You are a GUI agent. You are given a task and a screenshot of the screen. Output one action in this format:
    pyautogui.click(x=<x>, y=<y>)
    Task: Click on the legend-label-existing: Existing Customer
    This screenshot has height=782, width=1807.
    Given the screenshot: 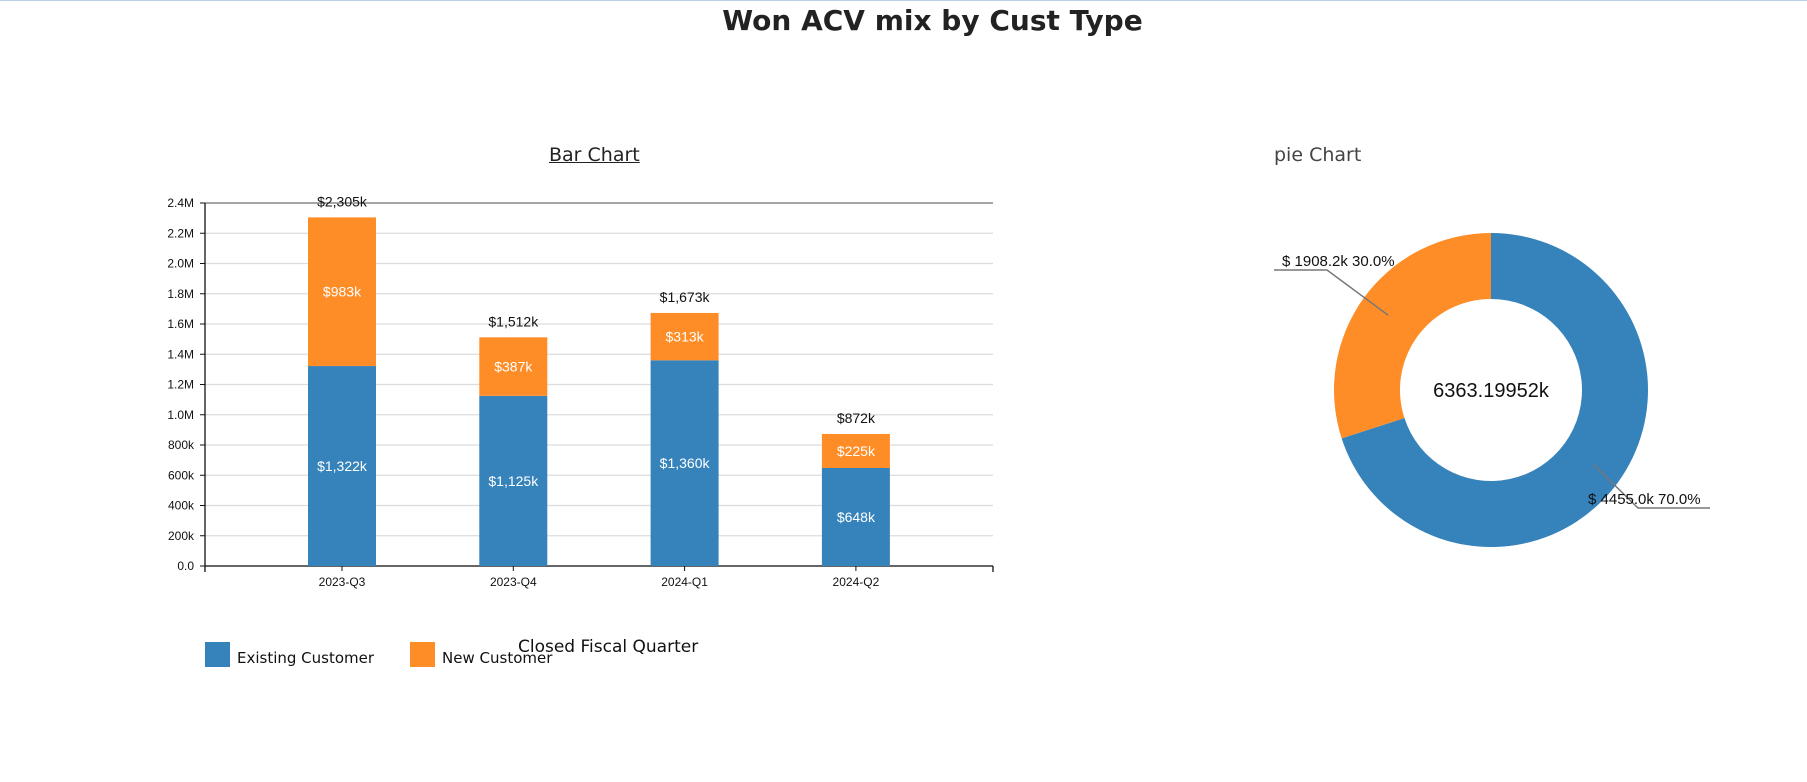 What is the action you would take?
    pyautogui.click(x=306, y=658)
    